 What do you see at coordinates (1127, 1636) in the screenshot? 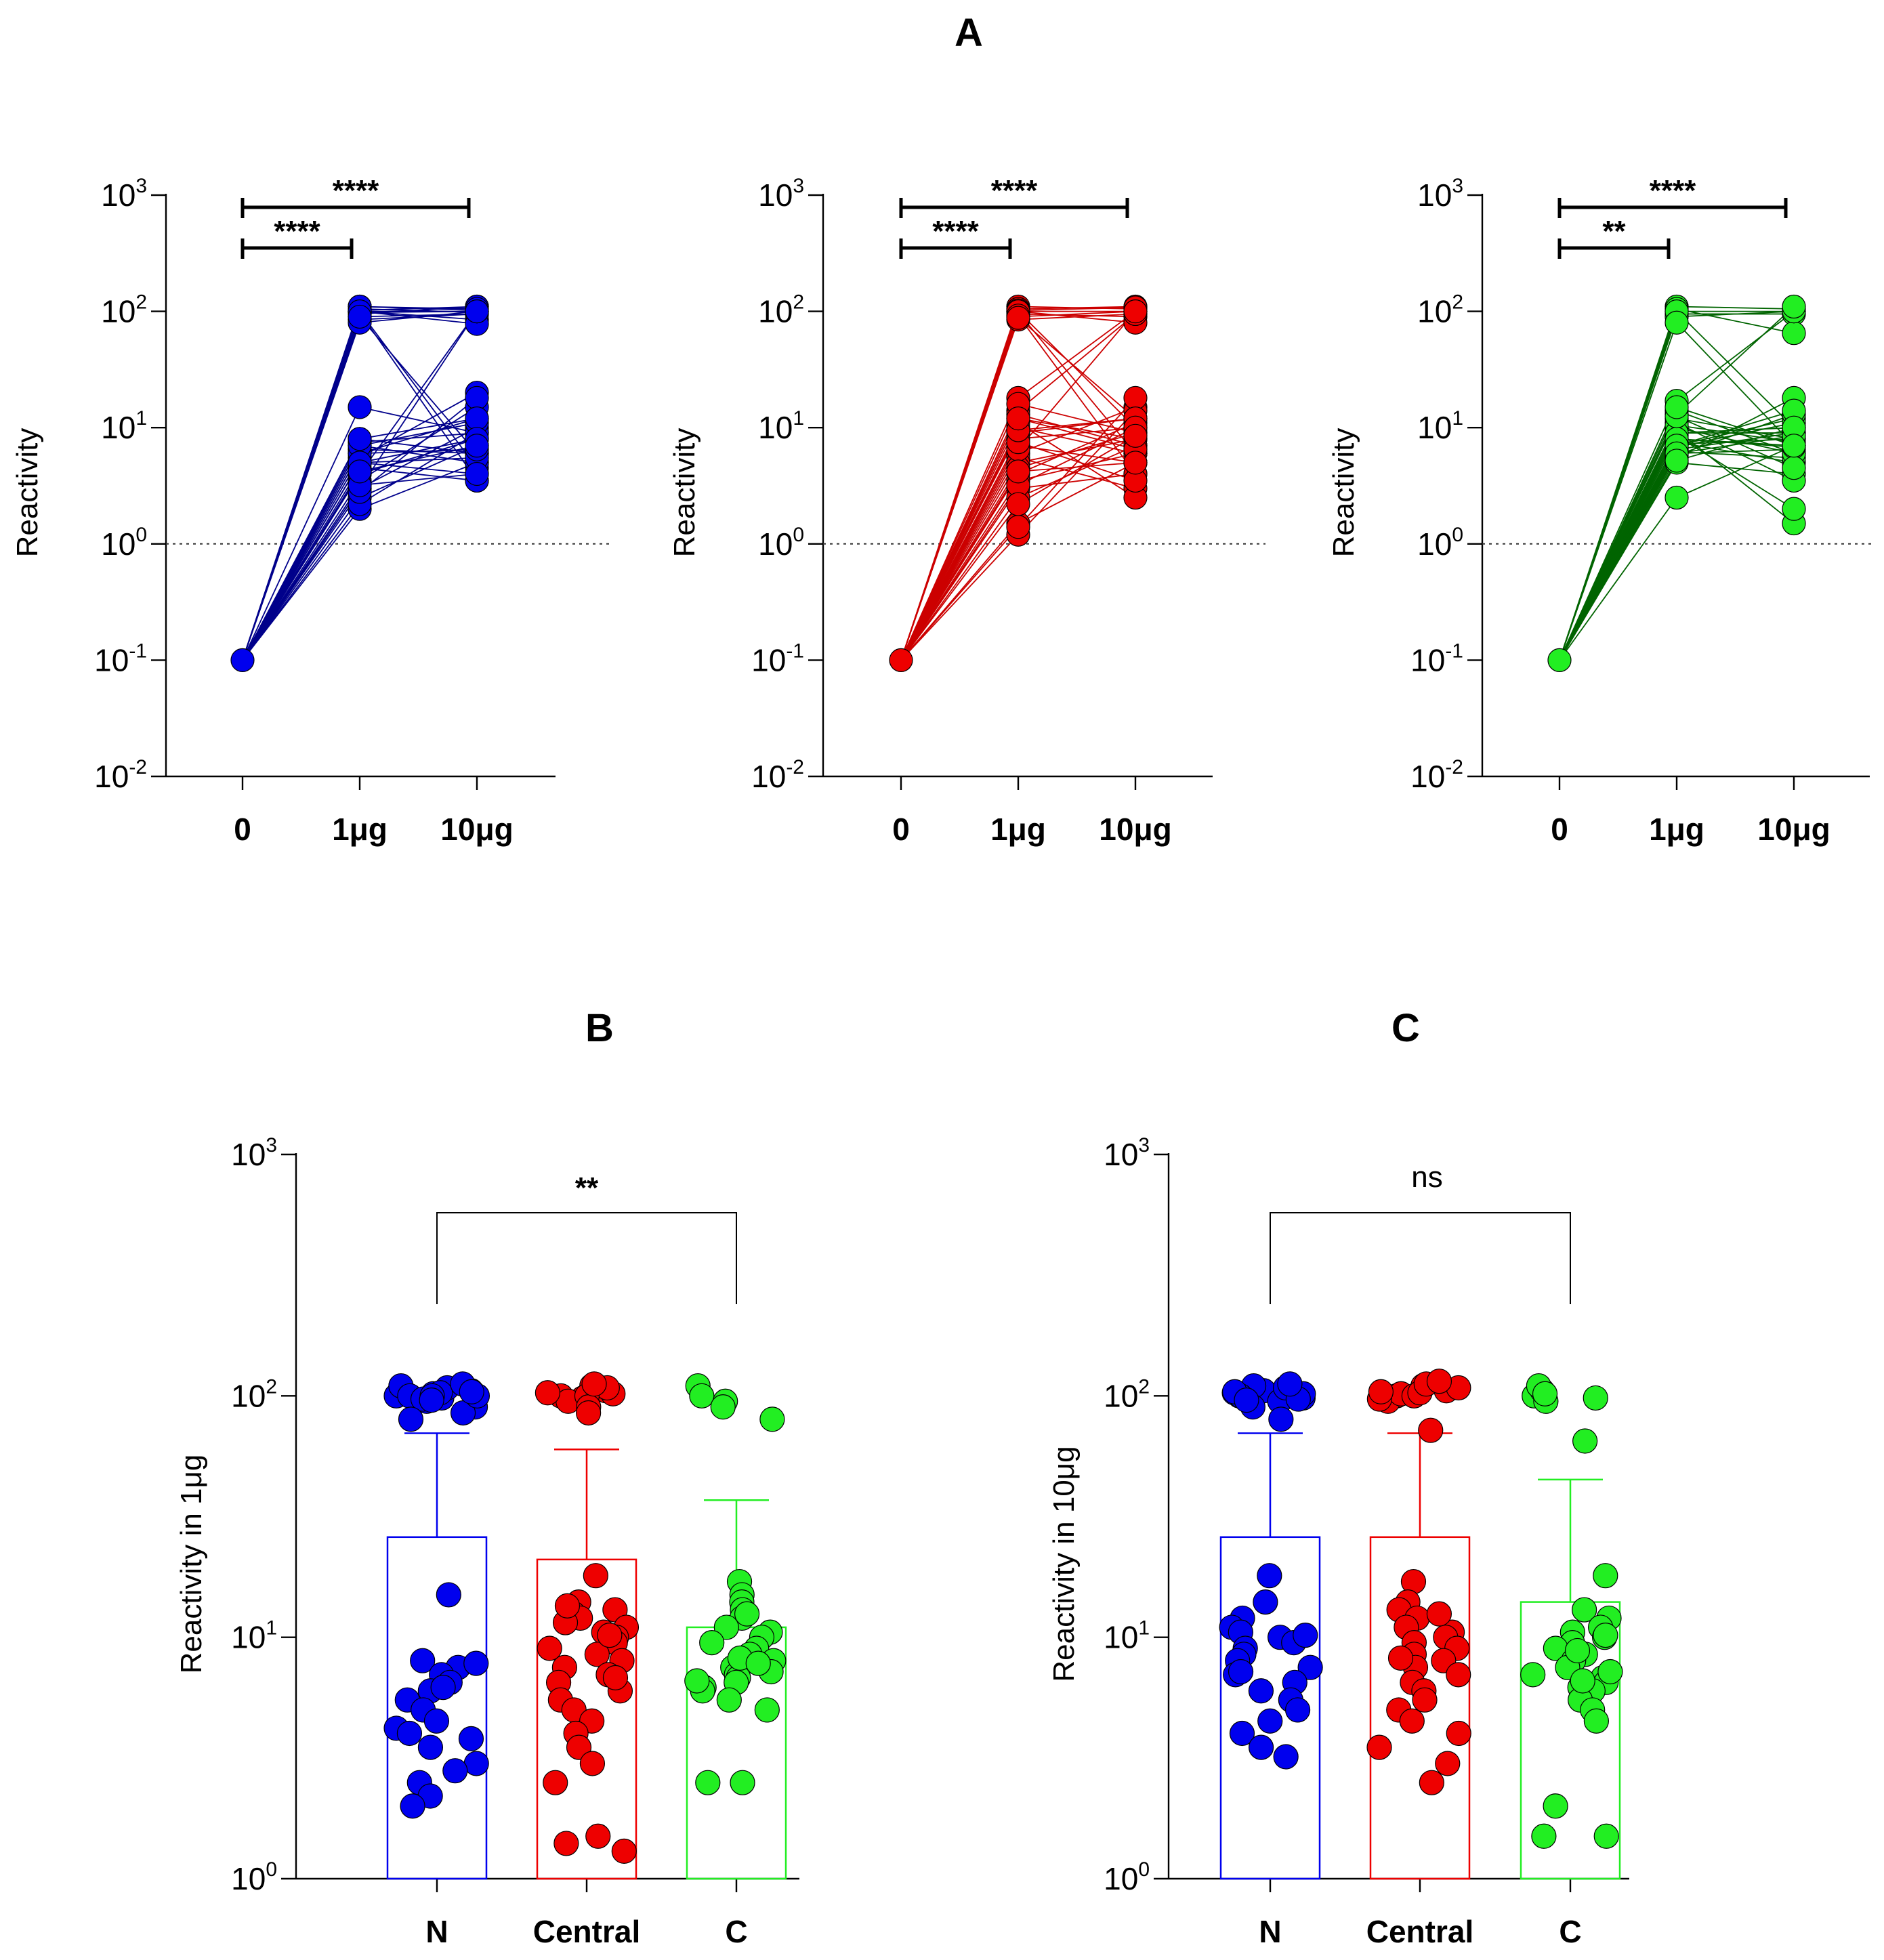
I see `y-tick-label: 10¹` at bounding box center [1127, 1636].